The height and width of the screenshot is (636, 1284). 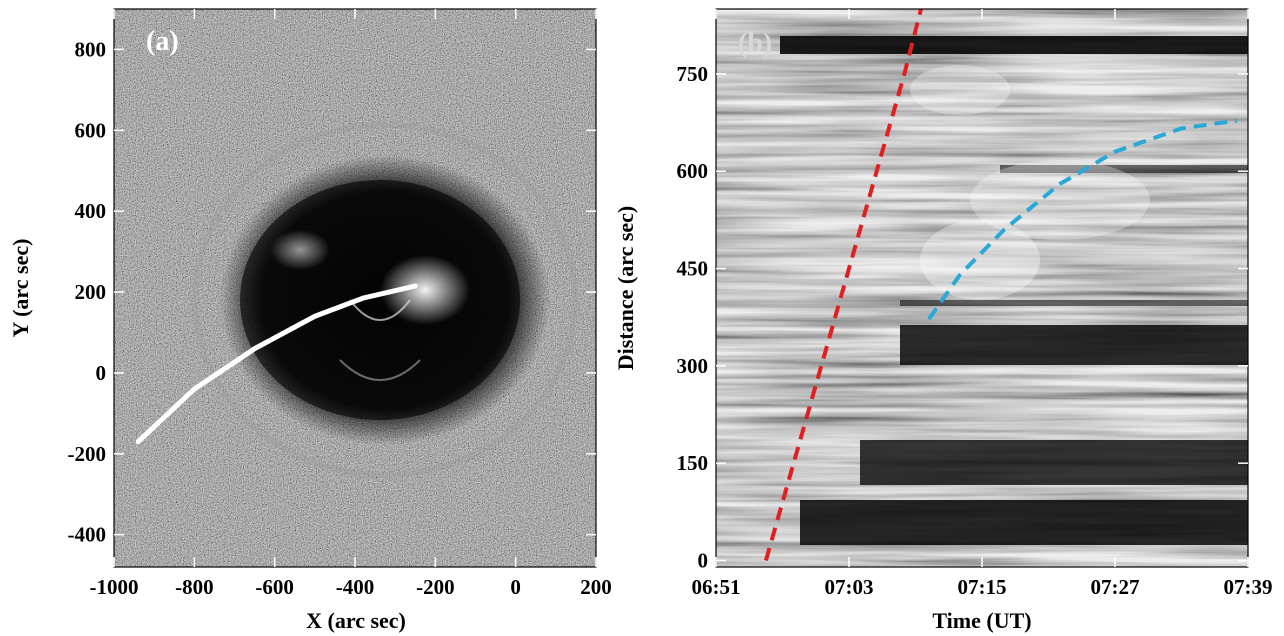 I want to click on panel-b-ytick-label: 300, so click(x=693, y=366).